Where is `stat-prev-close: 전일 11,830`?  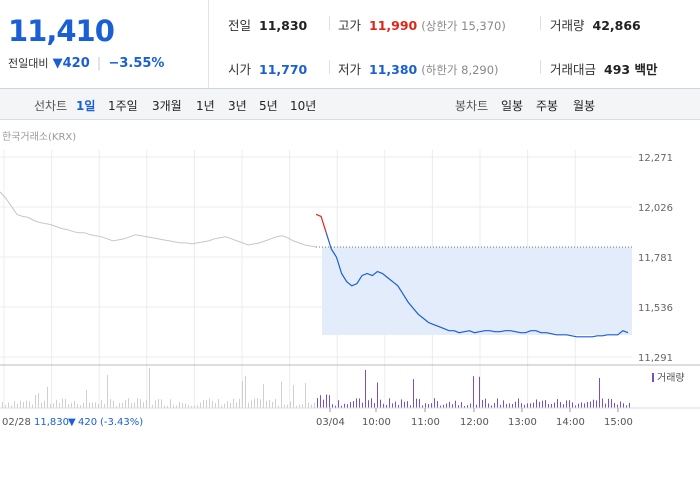 stat-prev-close: 전일 11,830 is located at coordinates (267, 24).